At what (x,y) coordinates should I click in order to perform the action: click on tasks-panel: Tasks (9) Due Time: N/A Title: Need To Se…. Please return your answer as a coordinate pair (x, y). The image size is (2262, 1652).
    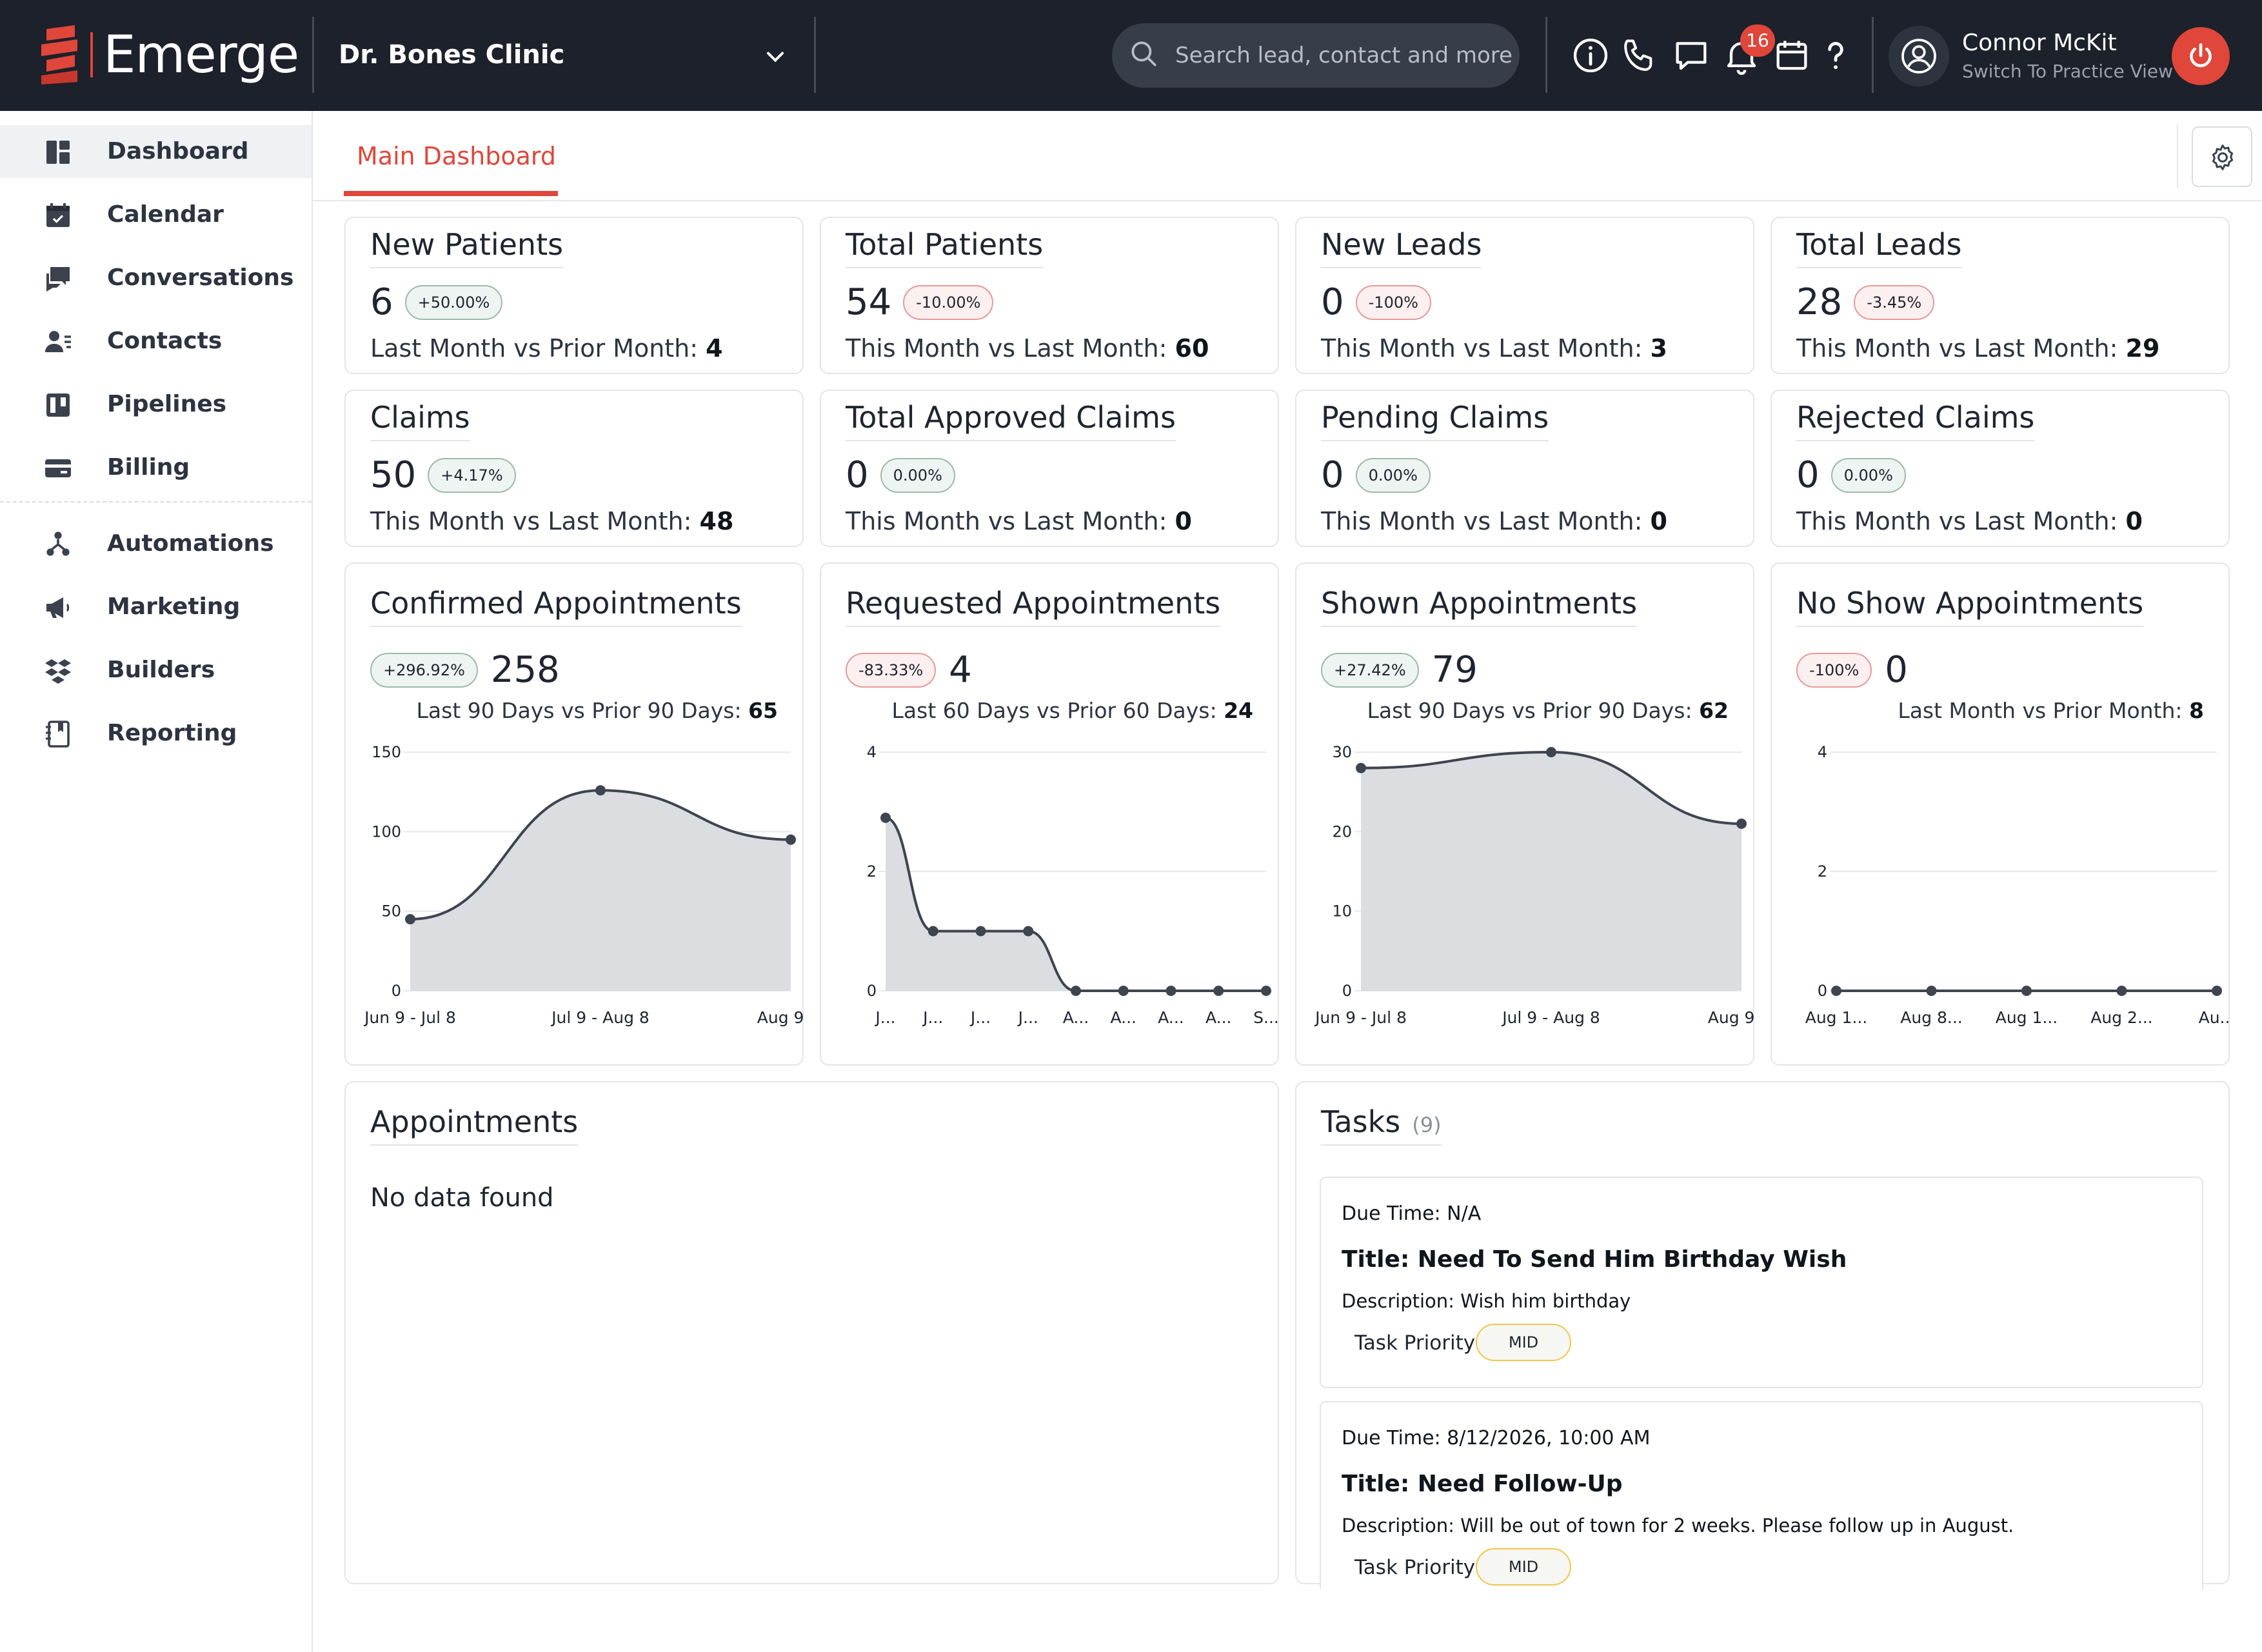
    Looking at the image, I should click on (1762, 1335).